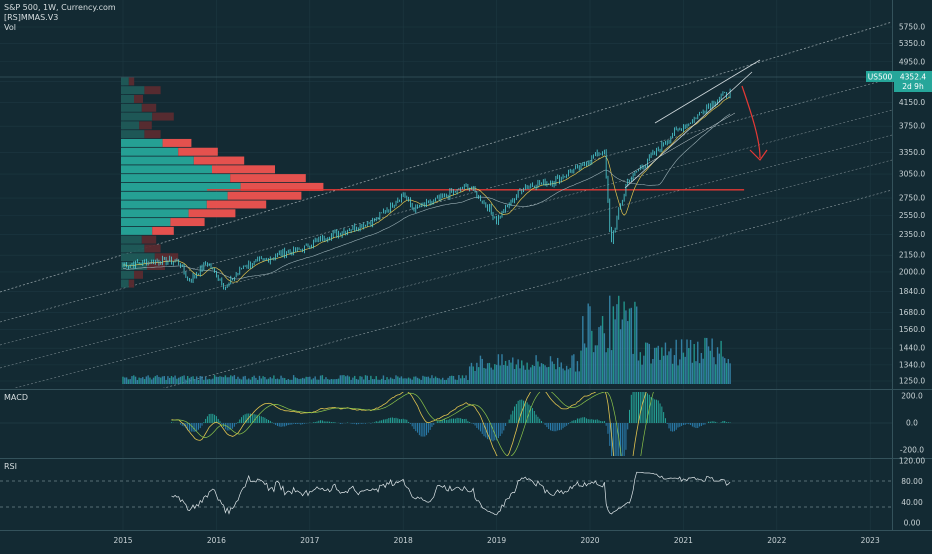  Describe the element at coordinates (776, 540) in the screenshot. I see `time-tick-label: 2022` at that location.